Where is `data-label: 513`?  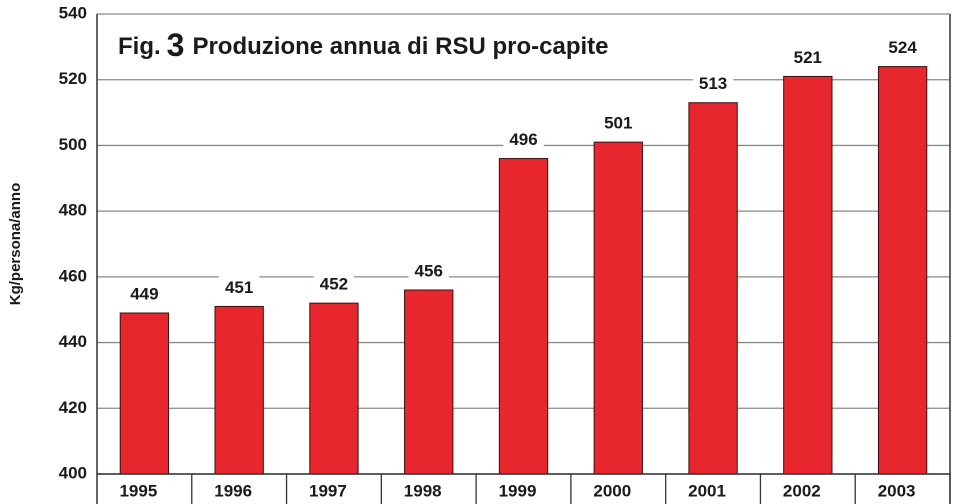 data-label: 513 is located at coordinates (713, 83).